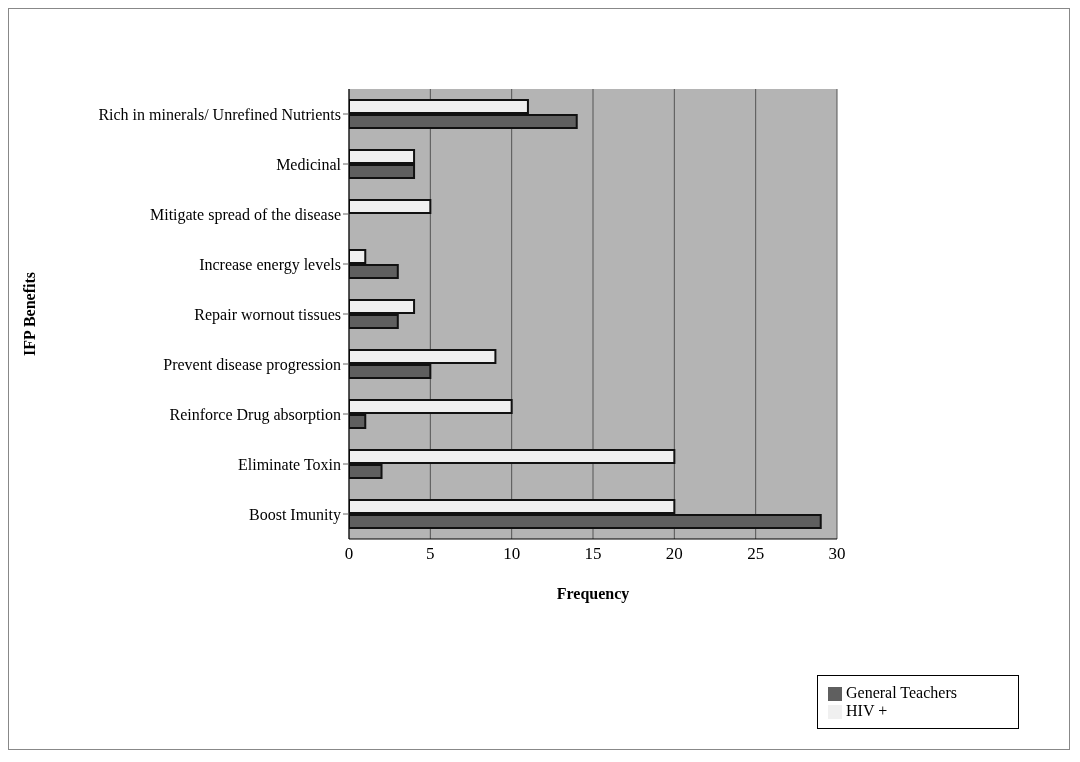 The width and height of the screenshot is (1080, 762). I want to click on x-tick-label: 0, so click(349, 554).